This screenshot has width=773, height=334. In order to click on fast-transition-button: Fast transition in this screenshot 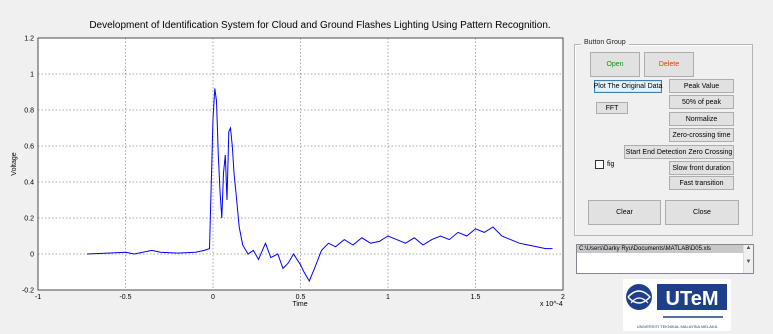, I will do `click(701, 183)`.